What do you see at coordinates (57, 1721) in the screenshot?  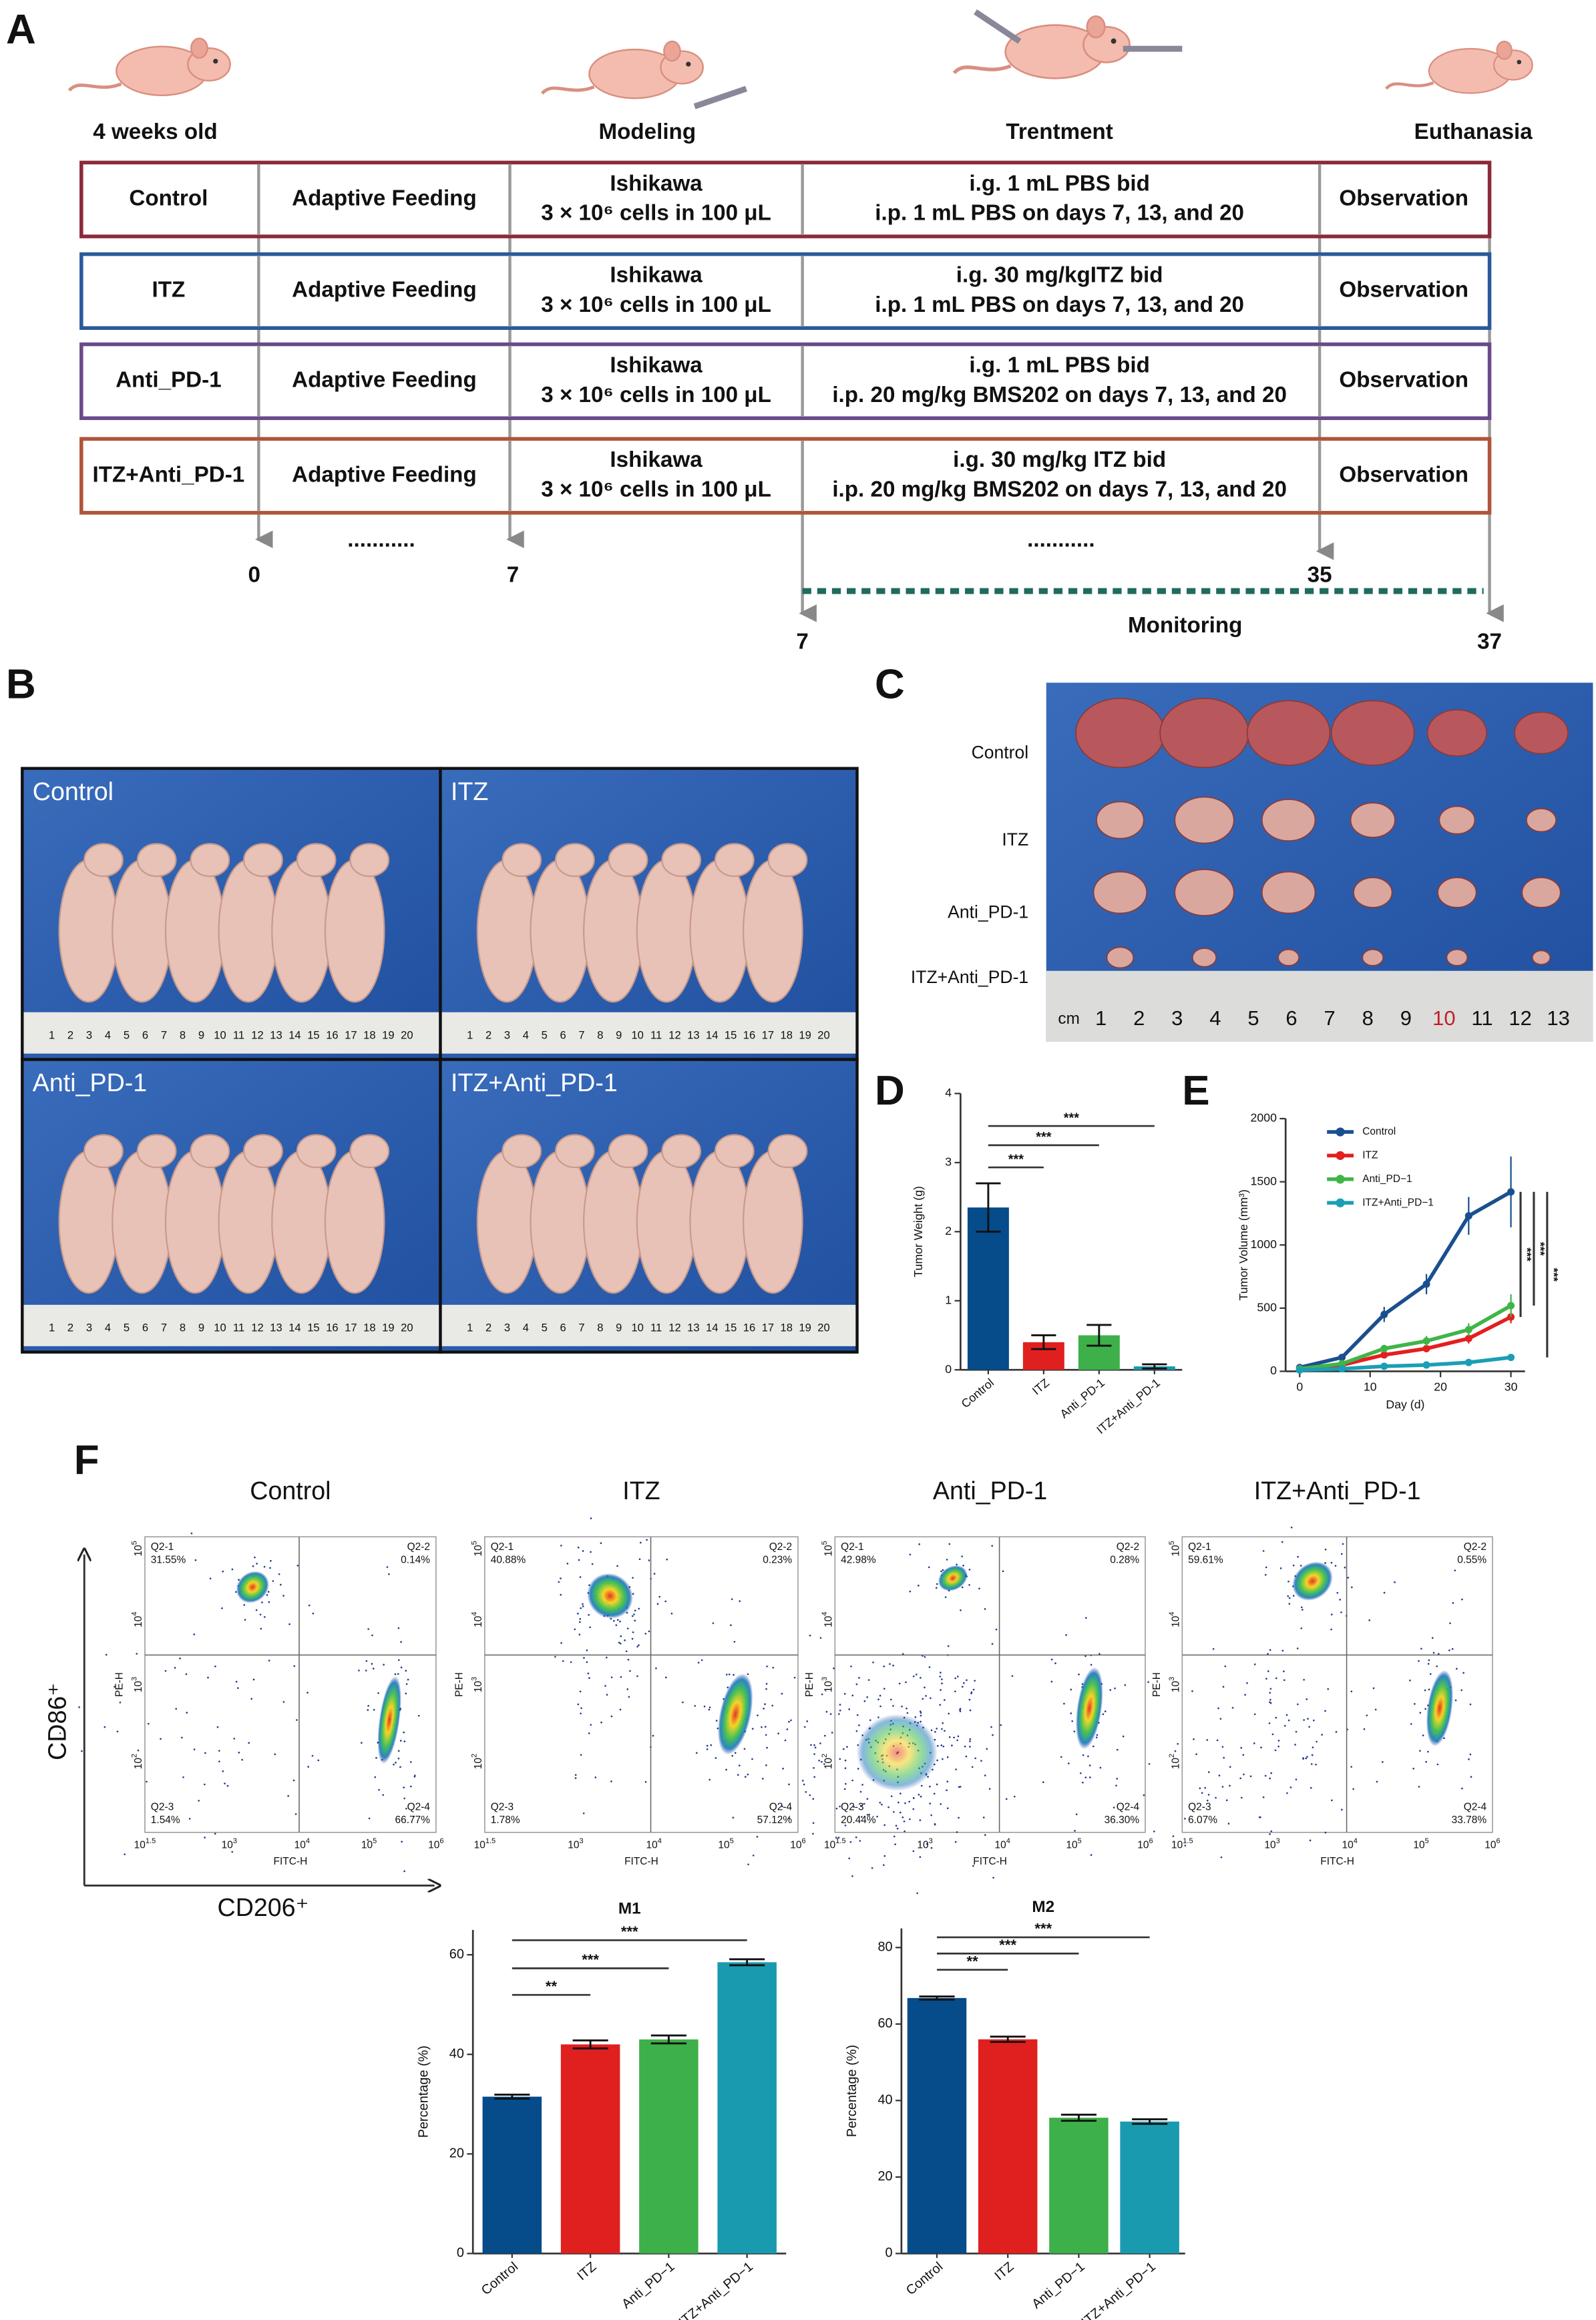 I see `y-marker: CD86⁺` at bounding box center [57, 1721].